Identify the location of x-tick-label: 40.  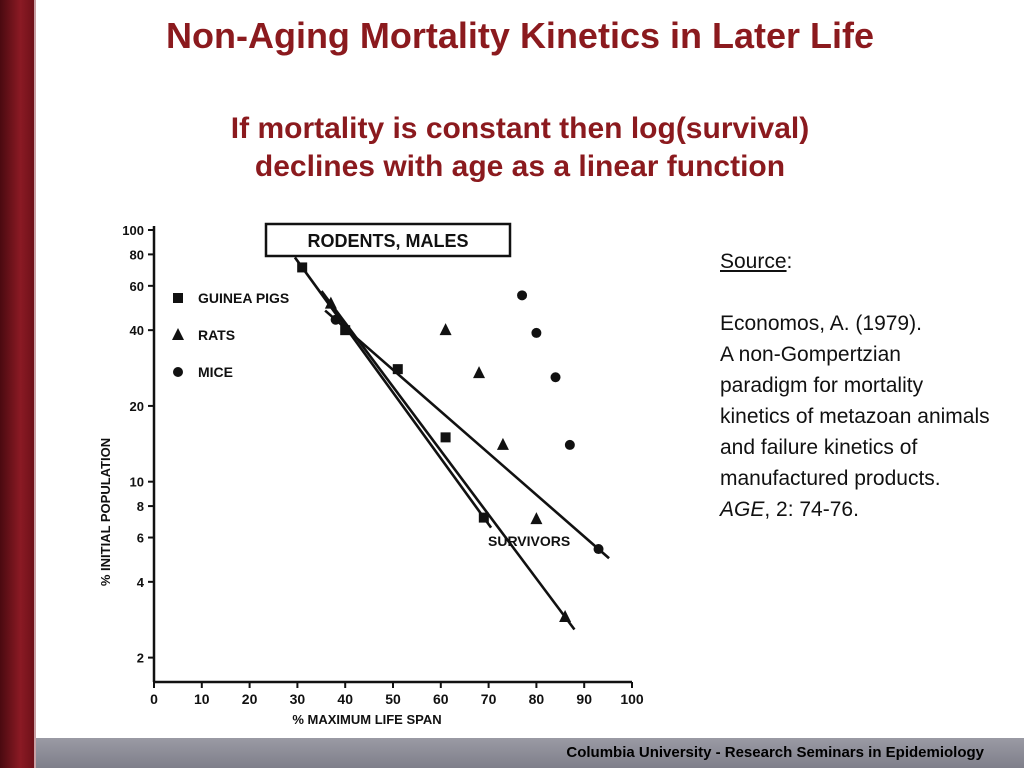
(345, 699).